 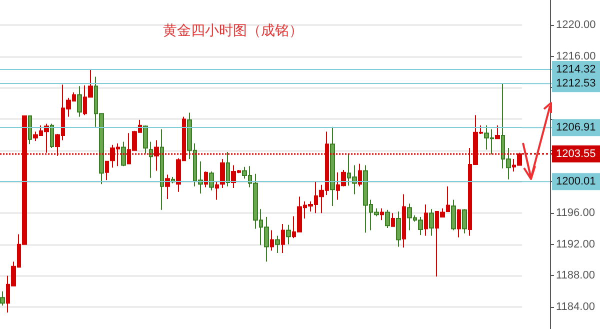 I want to click on ref-line-label: 1203.55, so click(x=576, y=154).